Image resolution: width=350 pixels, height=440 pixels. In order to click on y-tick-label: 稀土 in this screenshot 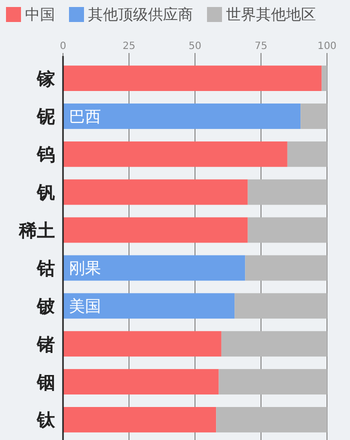, I will do `click(36, 231)`.